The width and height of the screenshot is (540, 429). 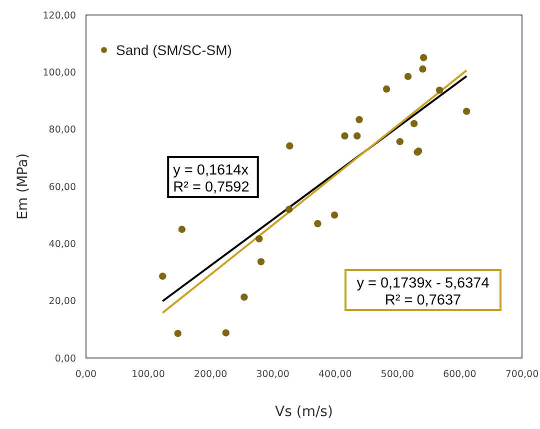 What do you see at coordinates (65, 358) in the screenshot?
I see `y-tick-label: 0,00` at bounding box center [65, 358].